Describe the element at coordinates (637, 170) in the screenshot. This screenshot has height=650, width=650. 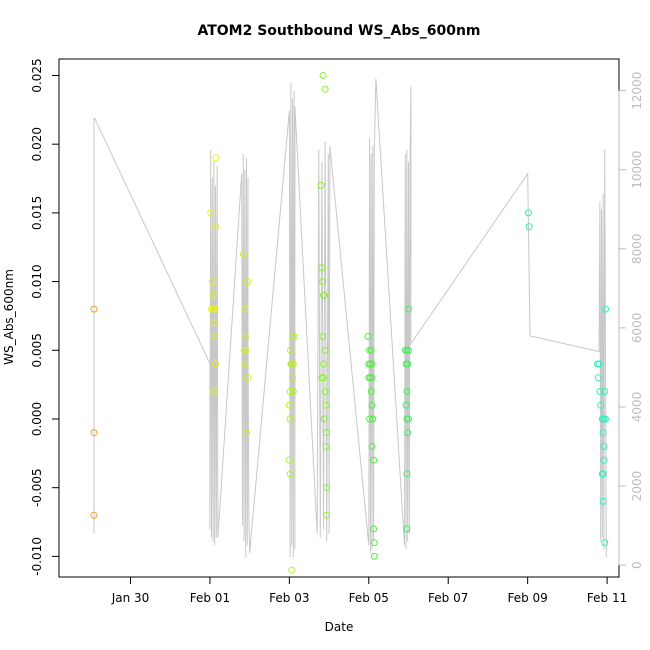
I see `right-tick-label: 10000` at that location.